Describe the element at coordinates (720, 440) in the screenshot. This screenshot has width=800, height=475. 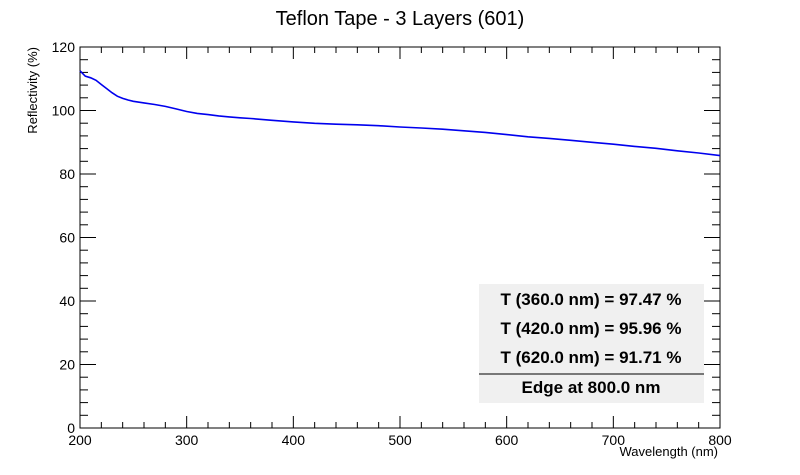
I see `x-tick-label: 800` at that location.